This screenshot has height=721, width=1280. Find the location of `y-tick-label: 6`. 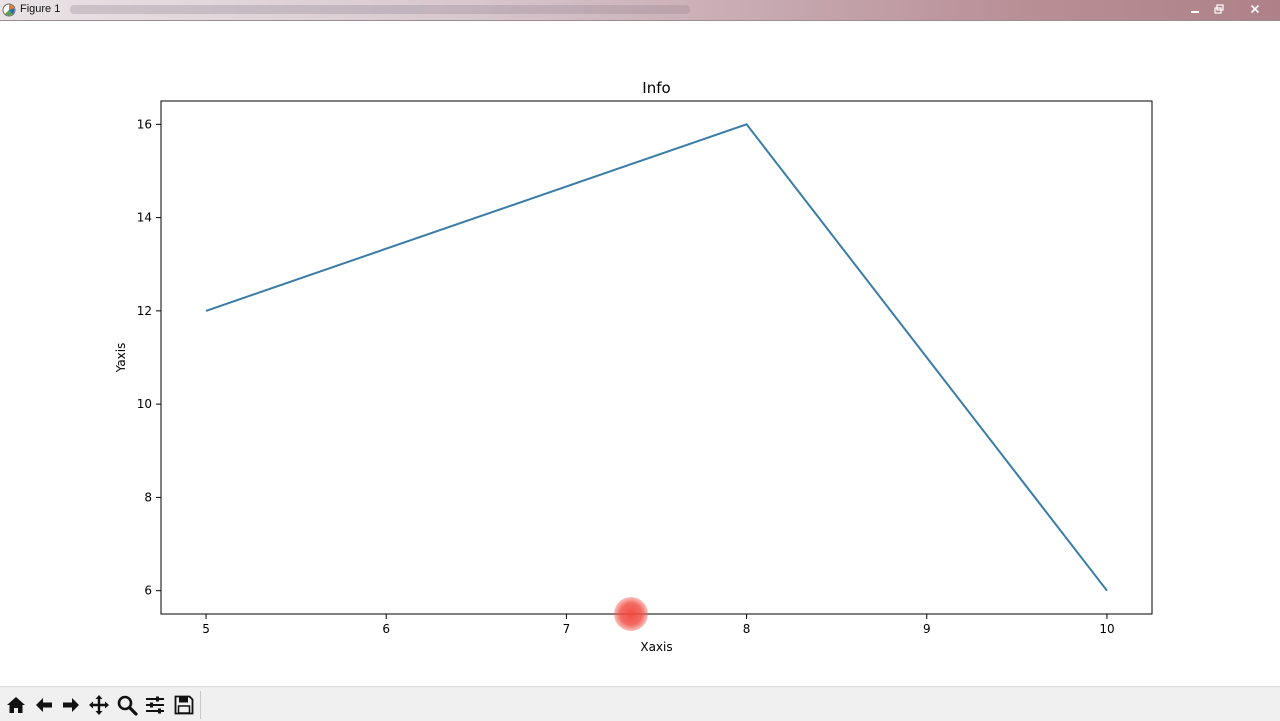

y-tick-label: 6 is located at coordinates (148, 591).